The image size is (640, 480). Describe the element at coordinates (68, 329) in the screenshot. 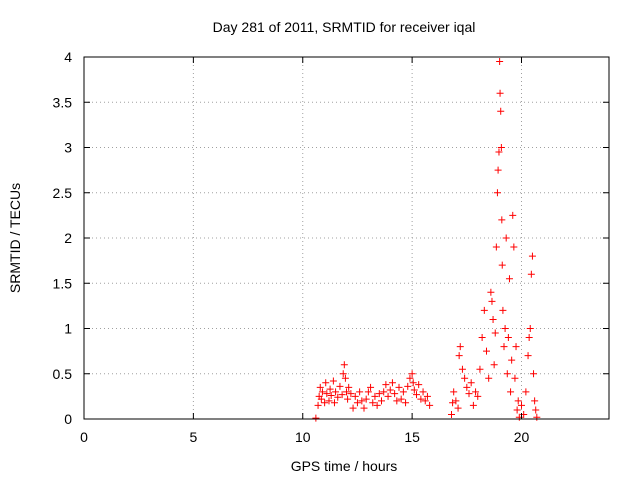

I see `y-tick-label: 1` at that location.